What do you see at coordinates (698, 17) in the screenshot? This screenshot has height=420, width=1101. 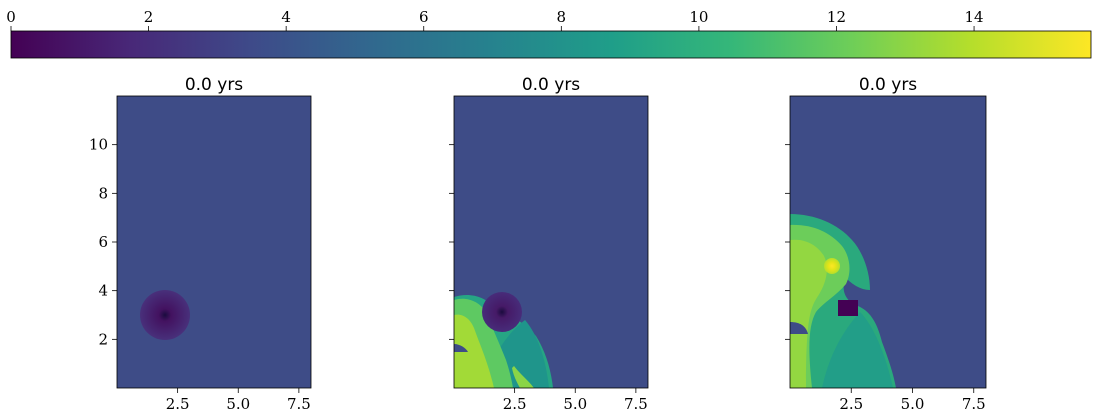 I see `colorbar-tick-label: 10` at bounding box center [698, 17].